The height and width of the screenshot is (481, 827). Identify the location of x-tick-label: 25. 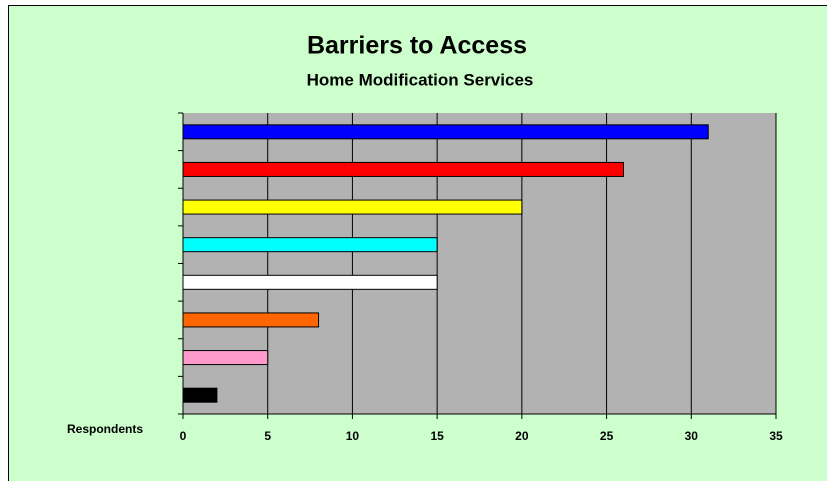
(607, 436).